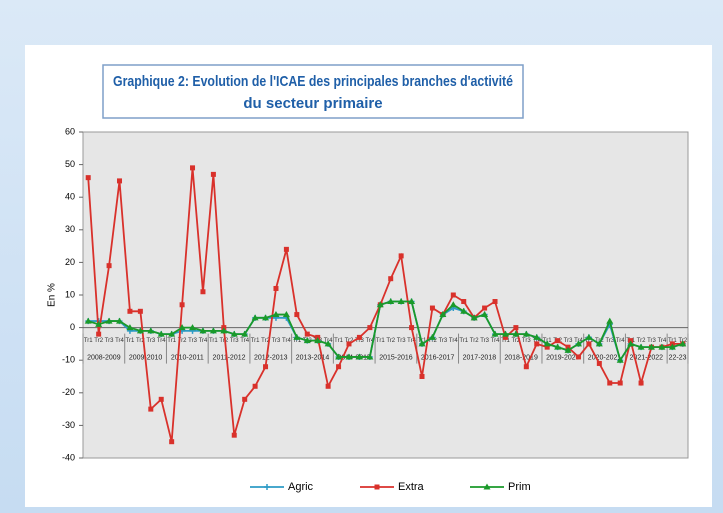  Describe the element at coordinates (68, 392) in the screenshot. I see `y-tick-label: -20` at that location.